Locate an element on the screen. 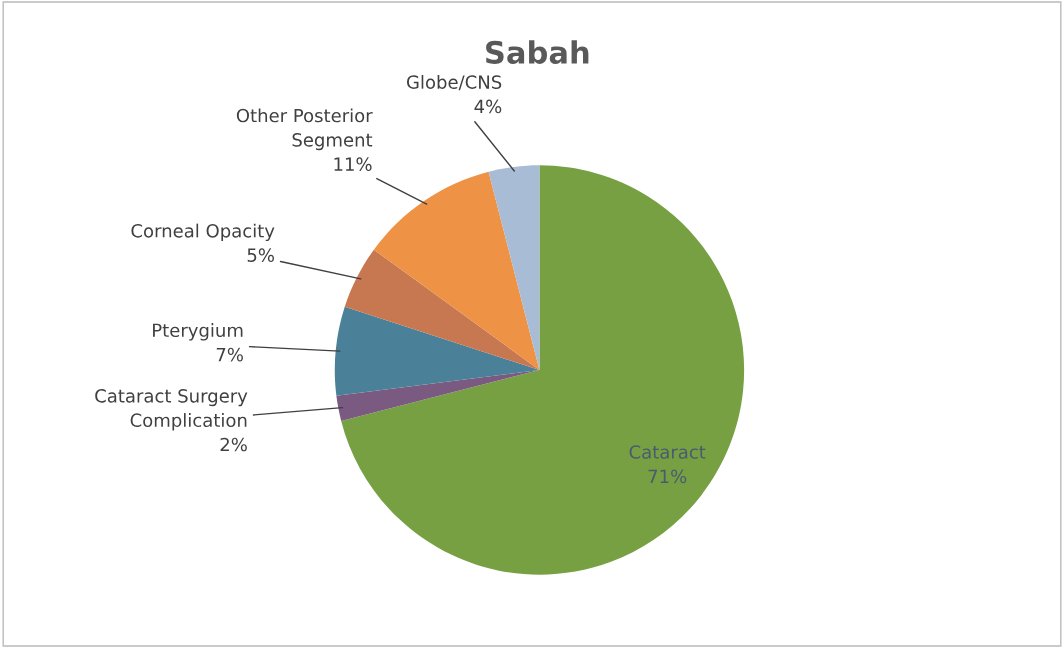  data-label: 11% is located at coordinates (353, 164).